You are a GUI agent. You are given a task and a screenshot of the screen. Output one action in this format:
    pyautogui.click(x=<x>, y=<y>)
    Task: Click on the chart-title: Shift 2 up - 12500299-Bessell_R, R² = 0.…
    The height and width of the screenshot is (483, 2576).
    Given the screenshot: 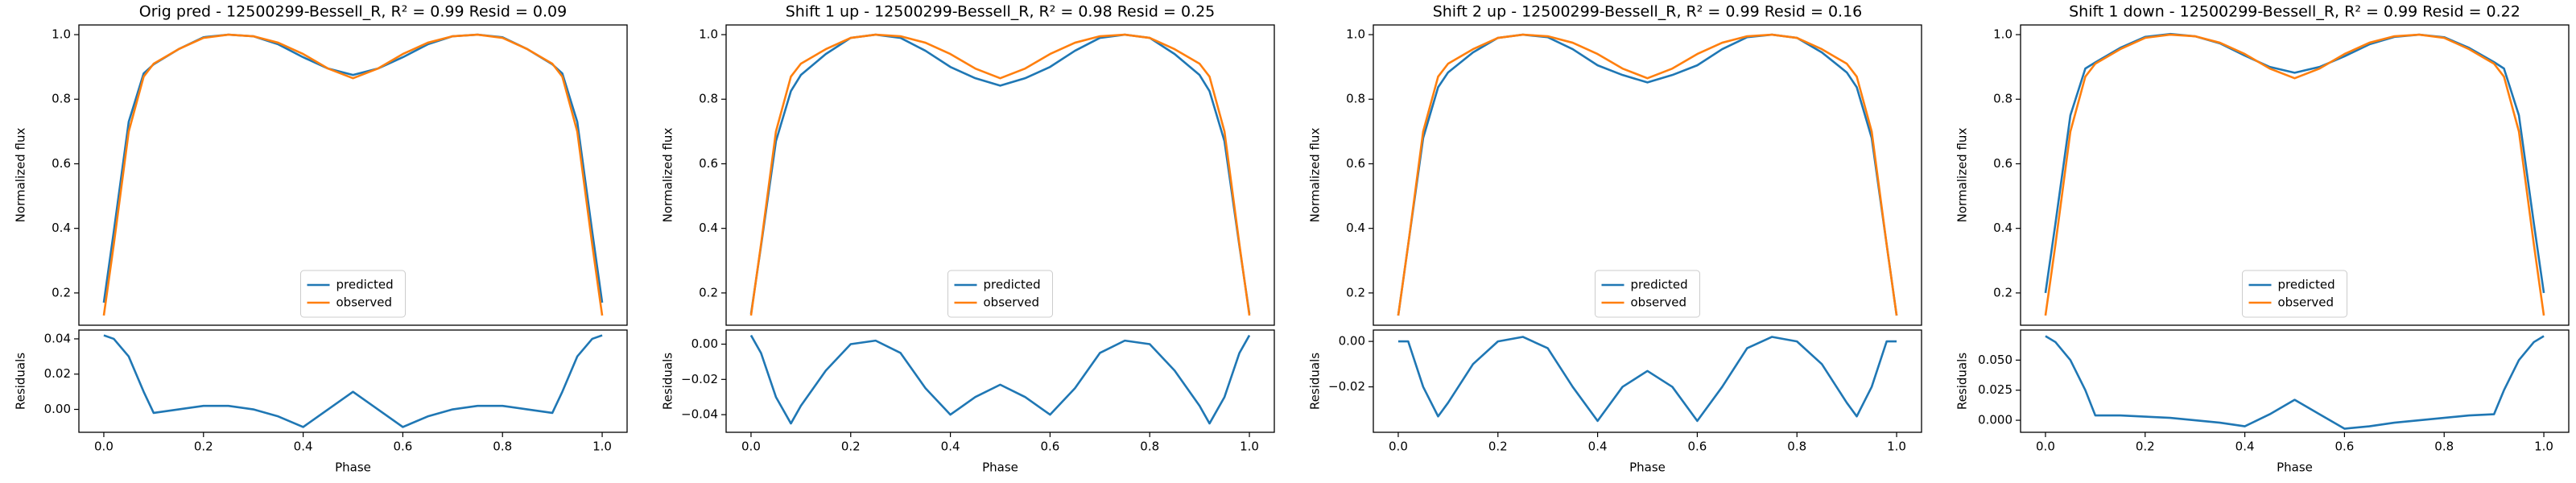 What is the action you would take?
    pyautogui.click(x=1648, y=12)
    